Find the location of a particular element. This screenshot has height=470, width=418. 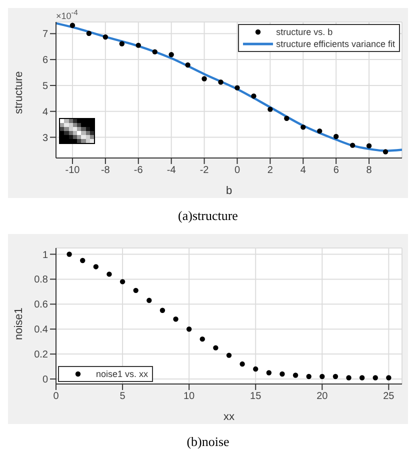

y-axis-title: noise1 is located at coordinates (18, 324).